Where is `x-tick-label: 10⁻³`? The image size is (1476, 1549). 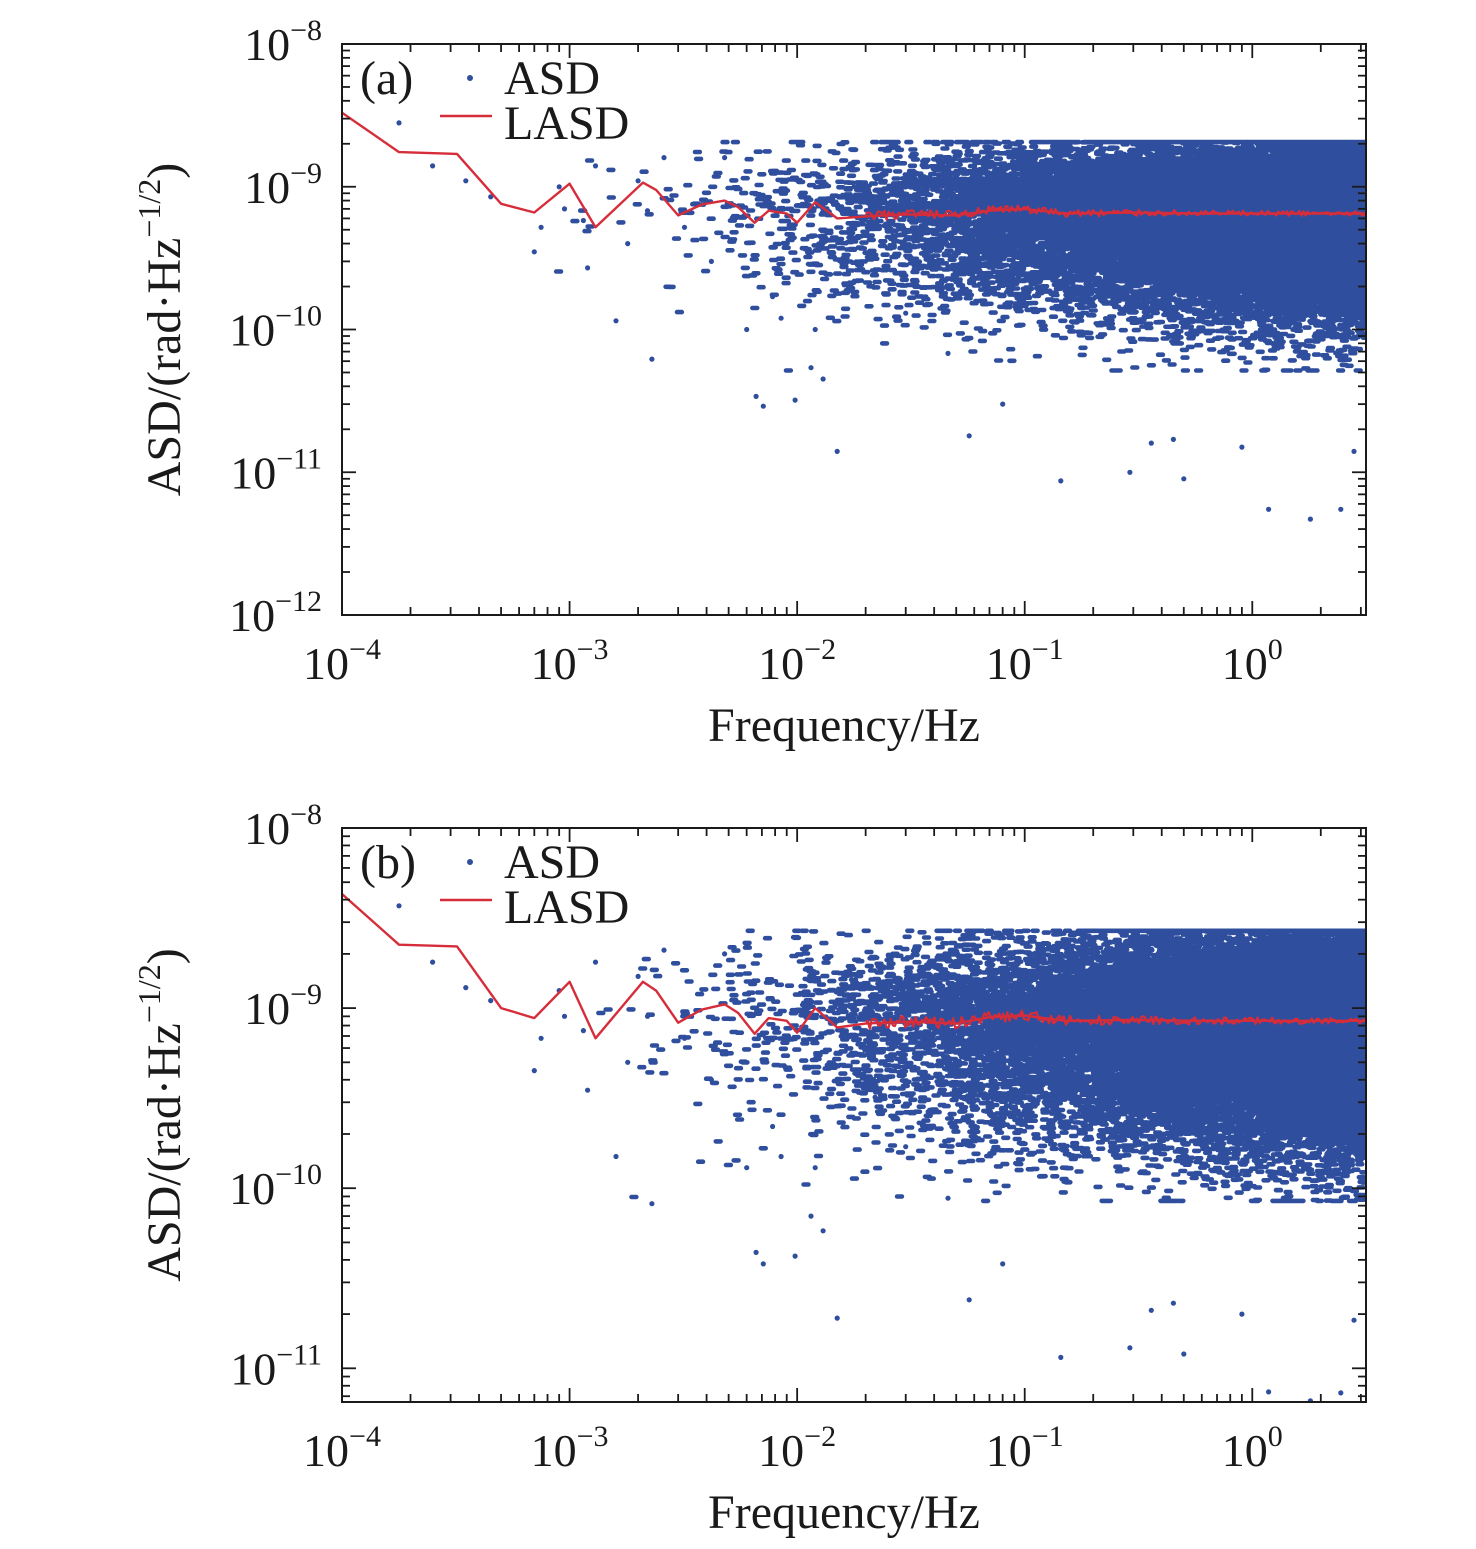 x-tick-label: 10⁻³ is located at coordinates (570, 1448).